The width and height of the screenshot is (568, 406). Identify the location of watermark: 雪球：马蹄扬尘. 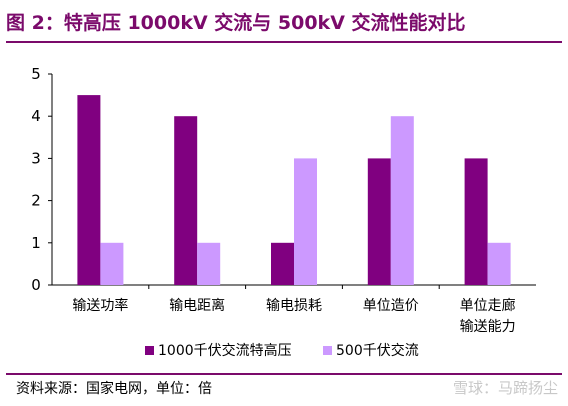
(505, 388).